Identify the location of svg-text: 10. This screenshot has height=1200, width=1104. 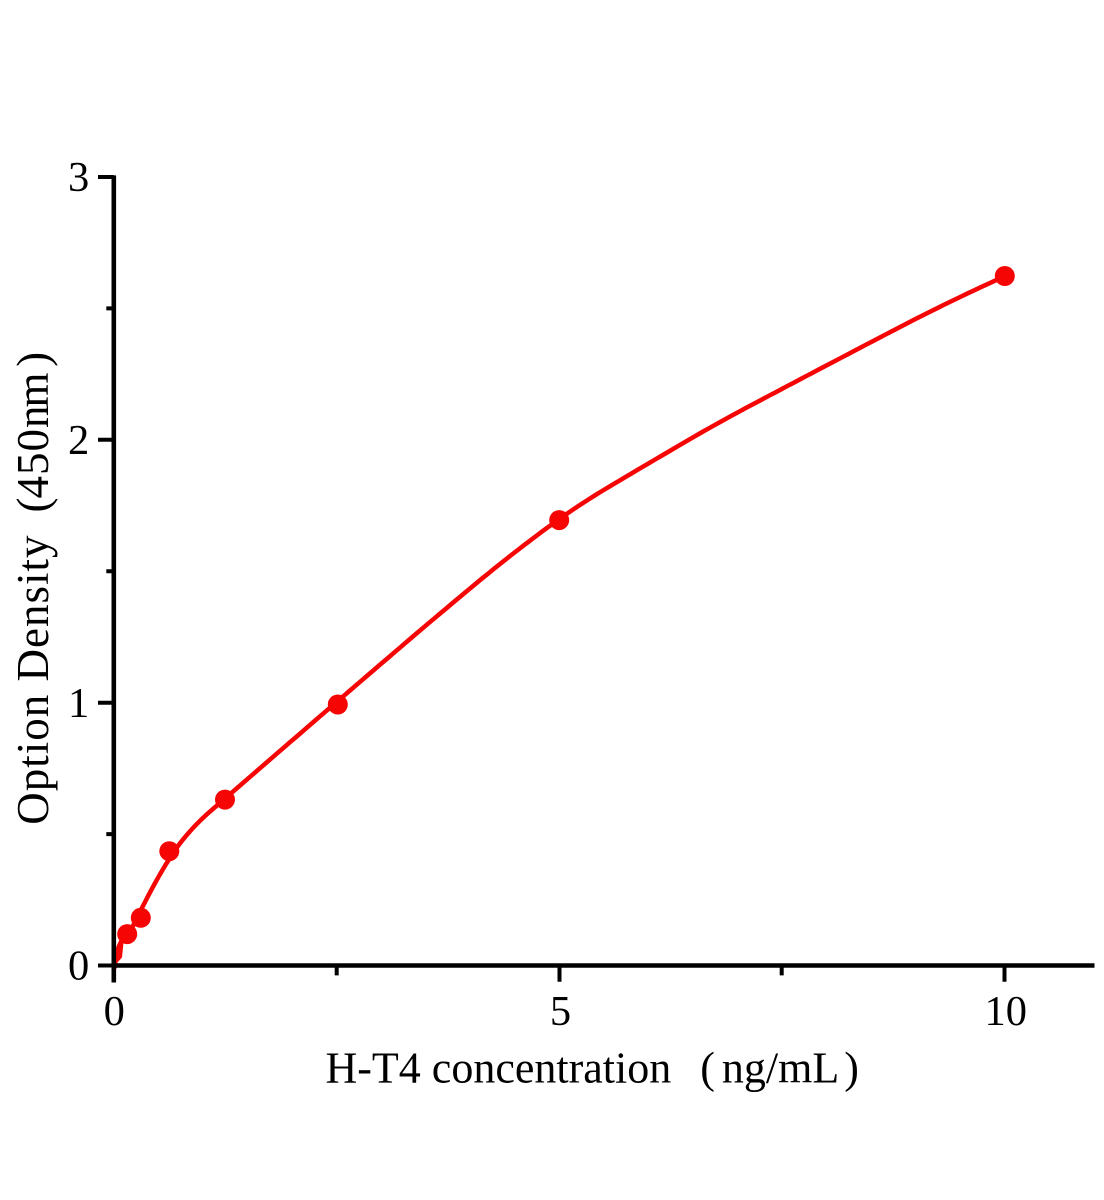
(1005, 1011).